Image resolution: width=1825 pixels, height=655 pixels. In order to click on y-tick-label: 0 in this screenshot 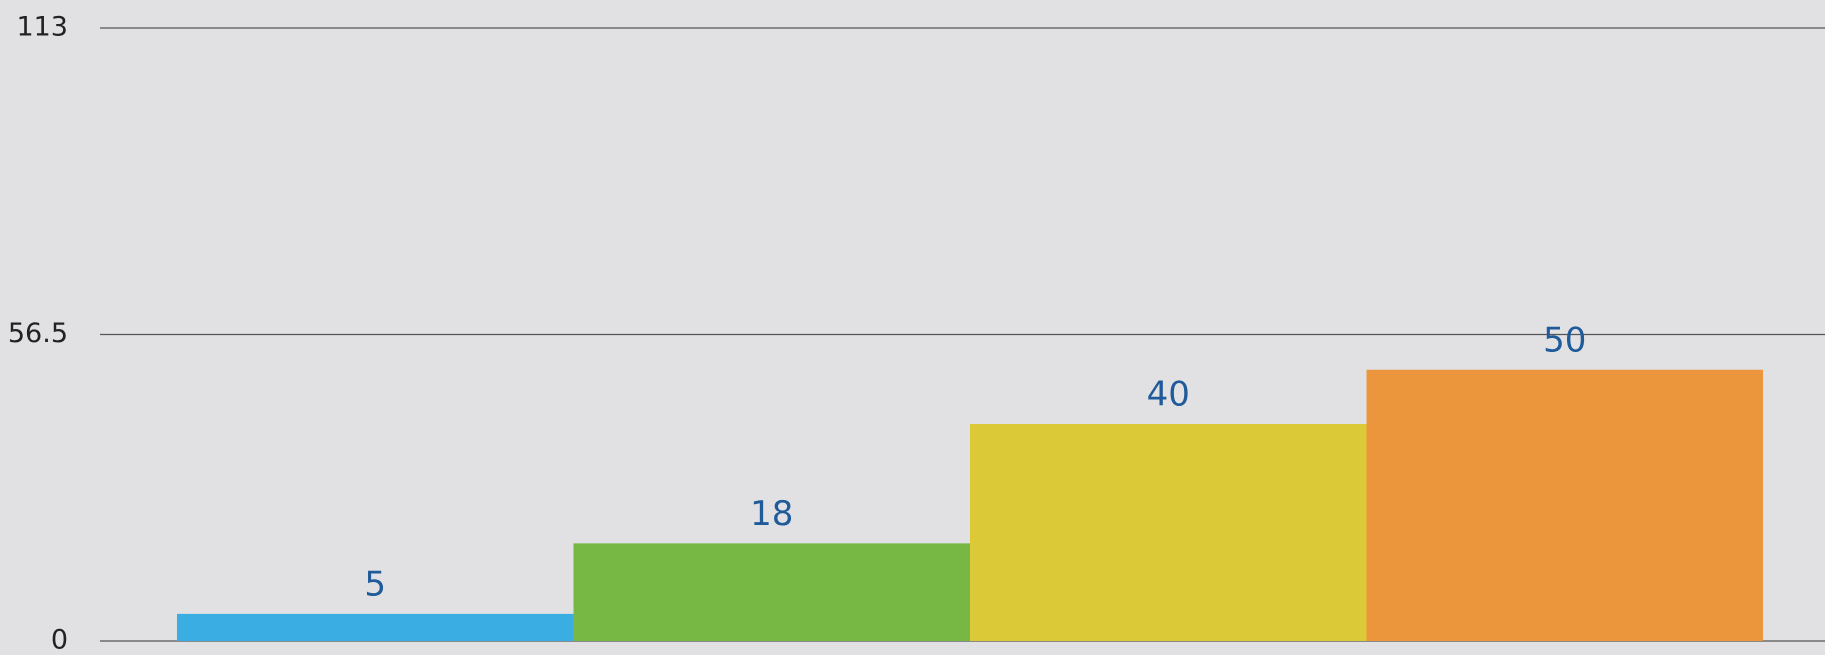, I will do `click(59, 640)`.